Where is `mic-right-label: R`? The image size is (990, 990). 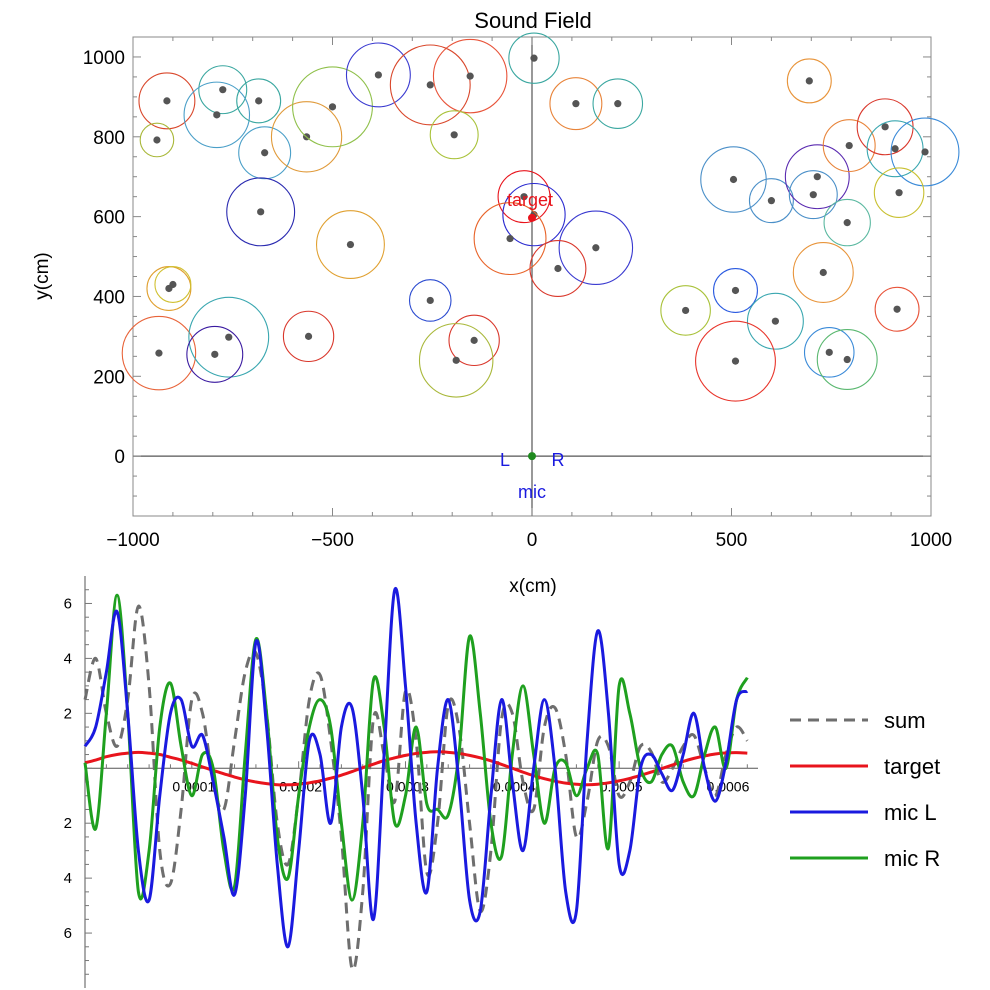
mic-right-label: R is located at coordinates (558, 460).